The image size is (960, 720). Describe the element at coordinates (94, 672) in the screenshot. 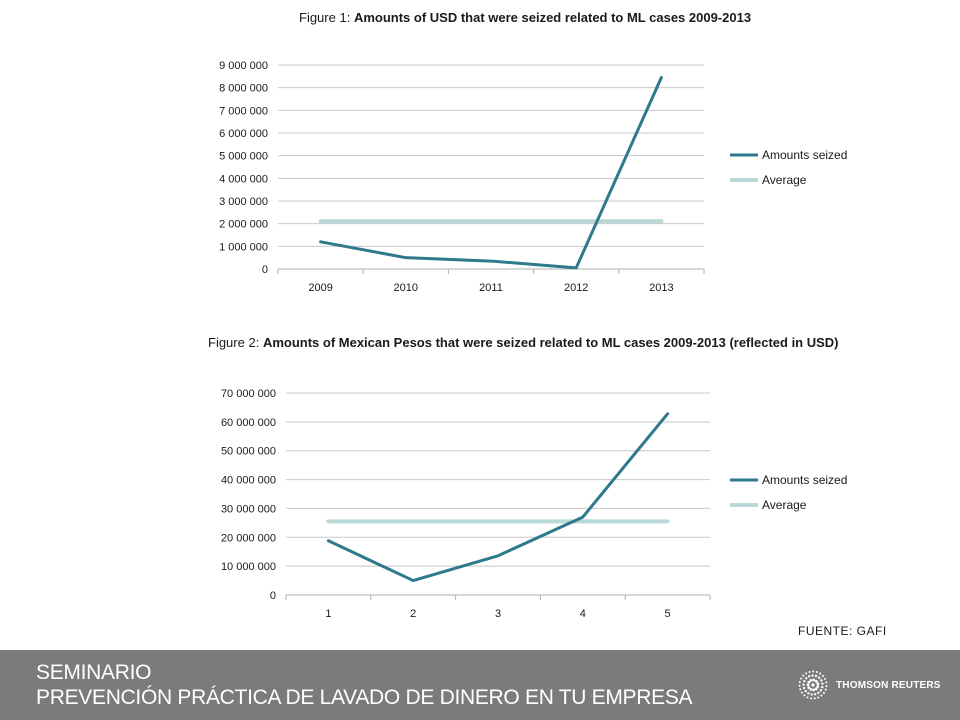

I see `footer-seminar-label: SEMINARIO` at that location.